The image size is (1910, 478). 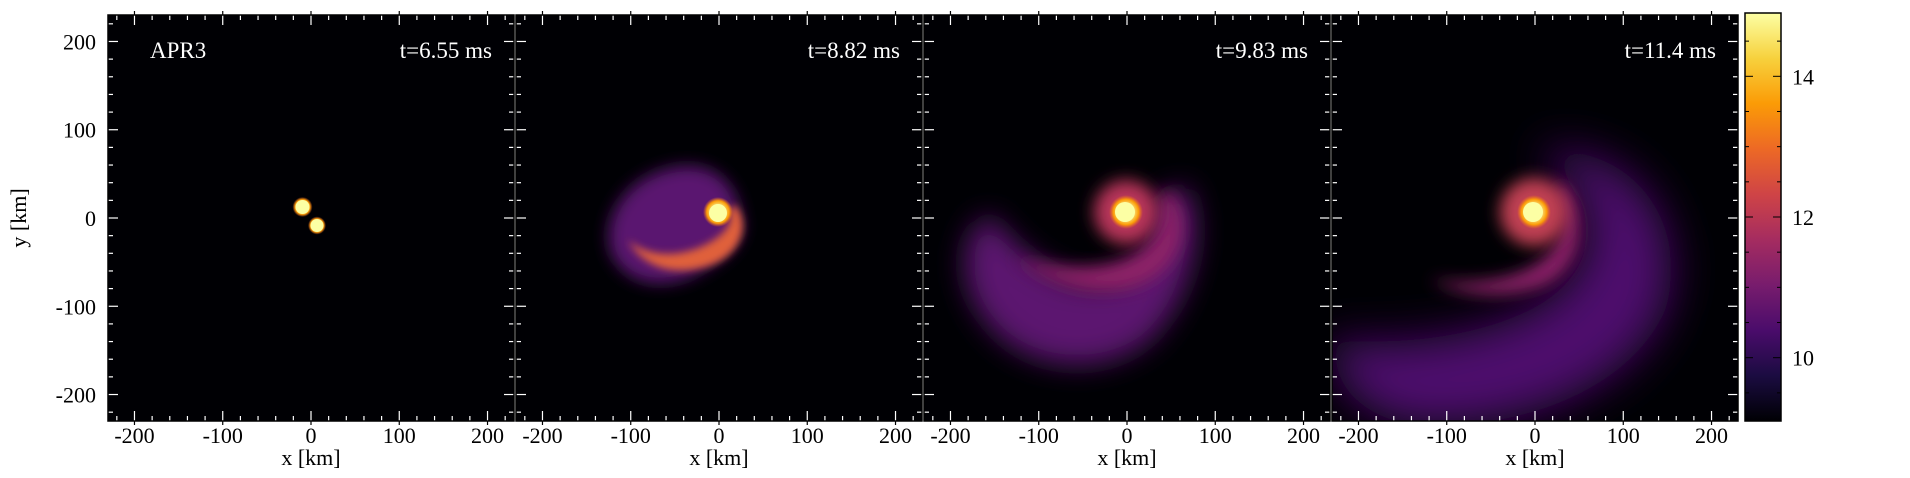 I want to click on panel-2-inner-arm, so click(x=685, y=238).